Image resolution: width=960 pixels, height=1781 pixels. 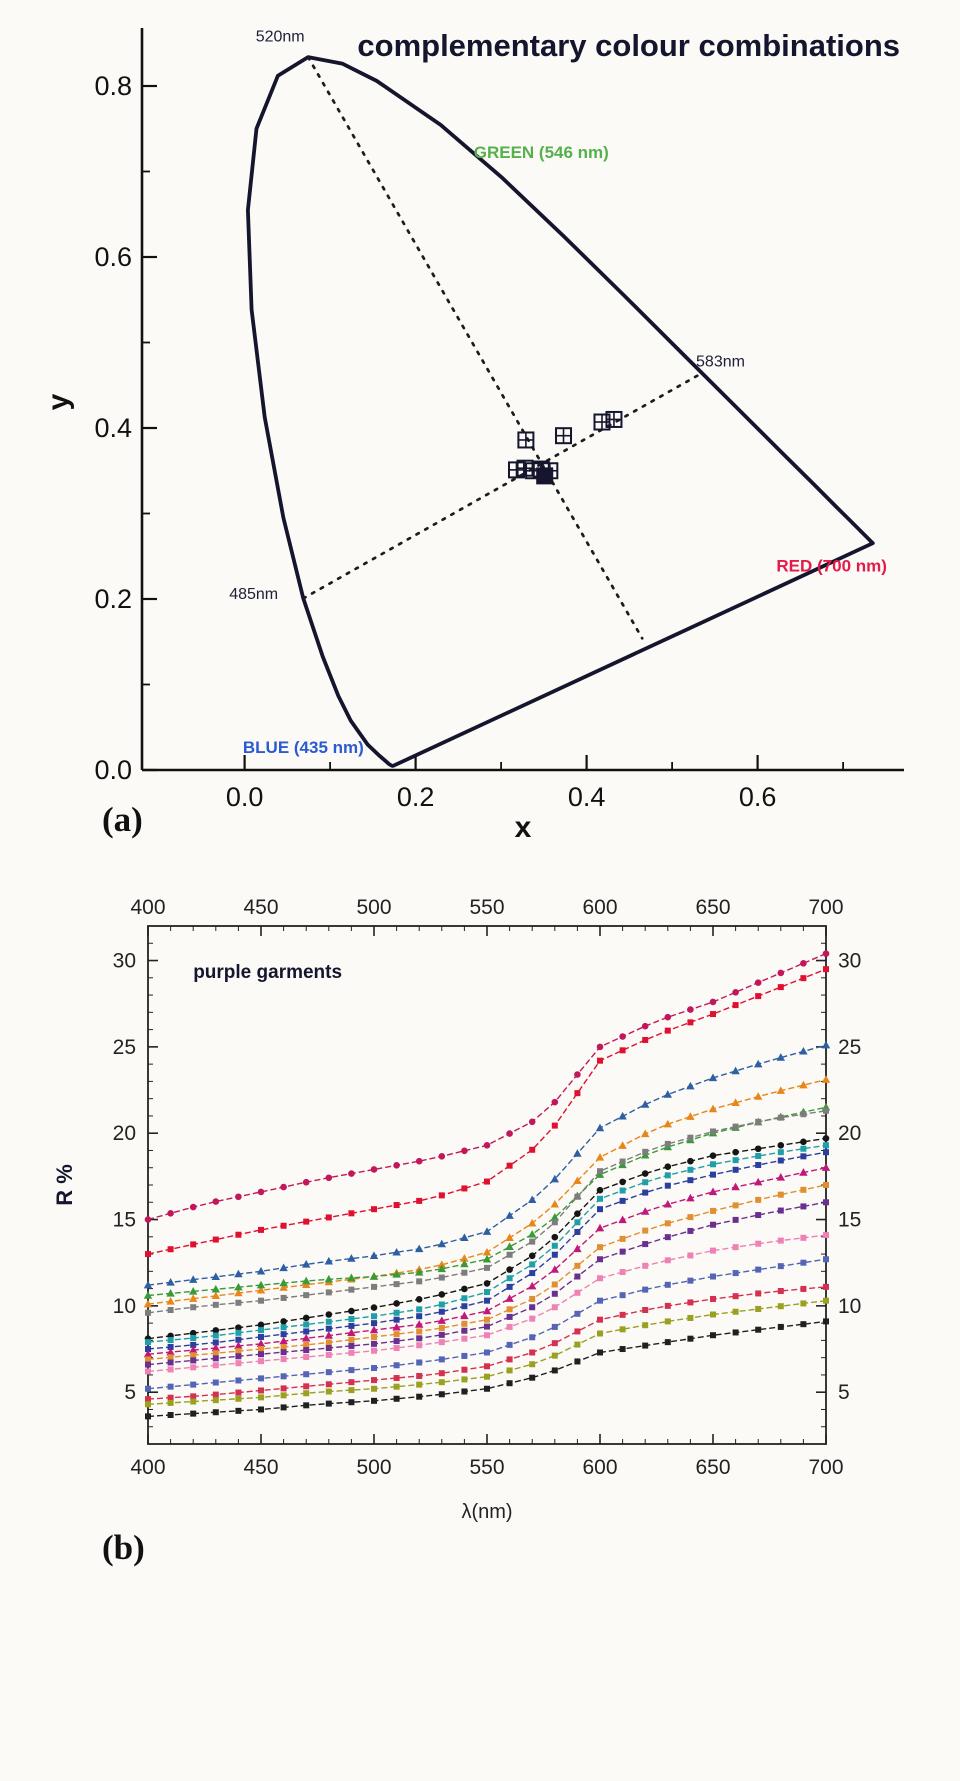 I want to click on y-tick-label-left: 10, so click(x=124, y=1306).